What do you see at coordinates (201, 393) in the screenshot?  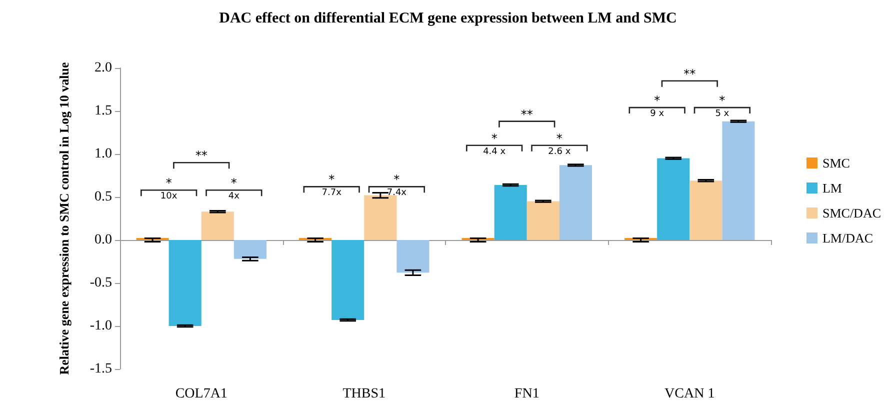 I see `x-tick-label: COL7A1` at bounding box center [201, 393].